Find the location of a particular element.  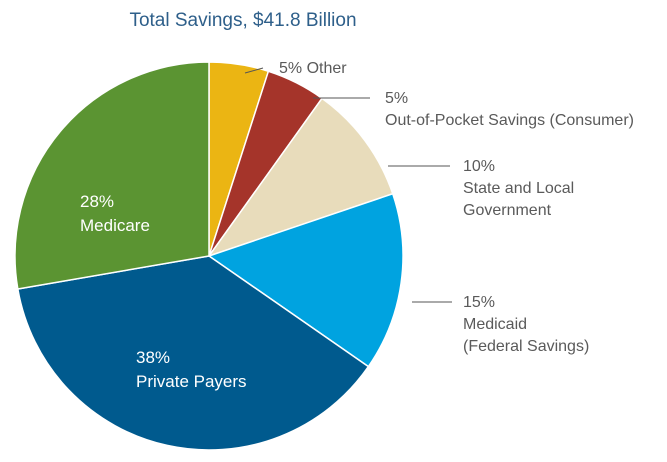

slice-label-other: 5% Other is located at coordinates (313, 68).